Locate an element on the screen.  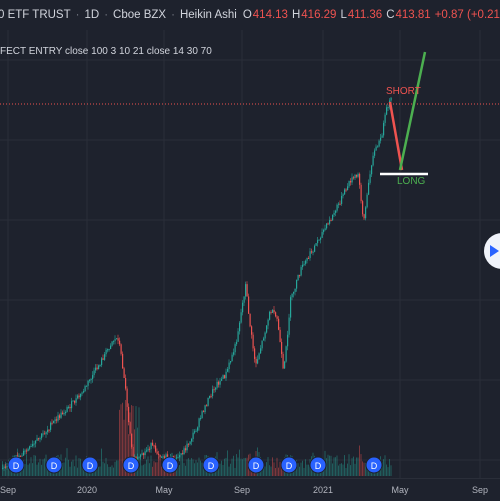
close-label: C is located at coordinates (390, 15).